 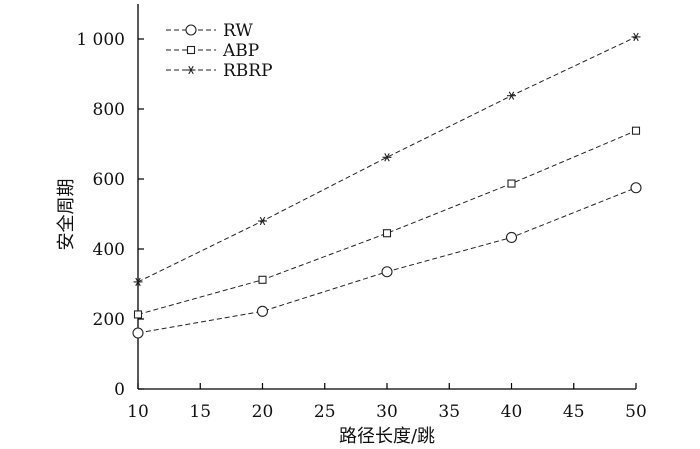 What do you see at coordinates (219, 71) in the screenshot?
I see `legend-item-rbrp: RBRP` at bounding box center [219, 71].